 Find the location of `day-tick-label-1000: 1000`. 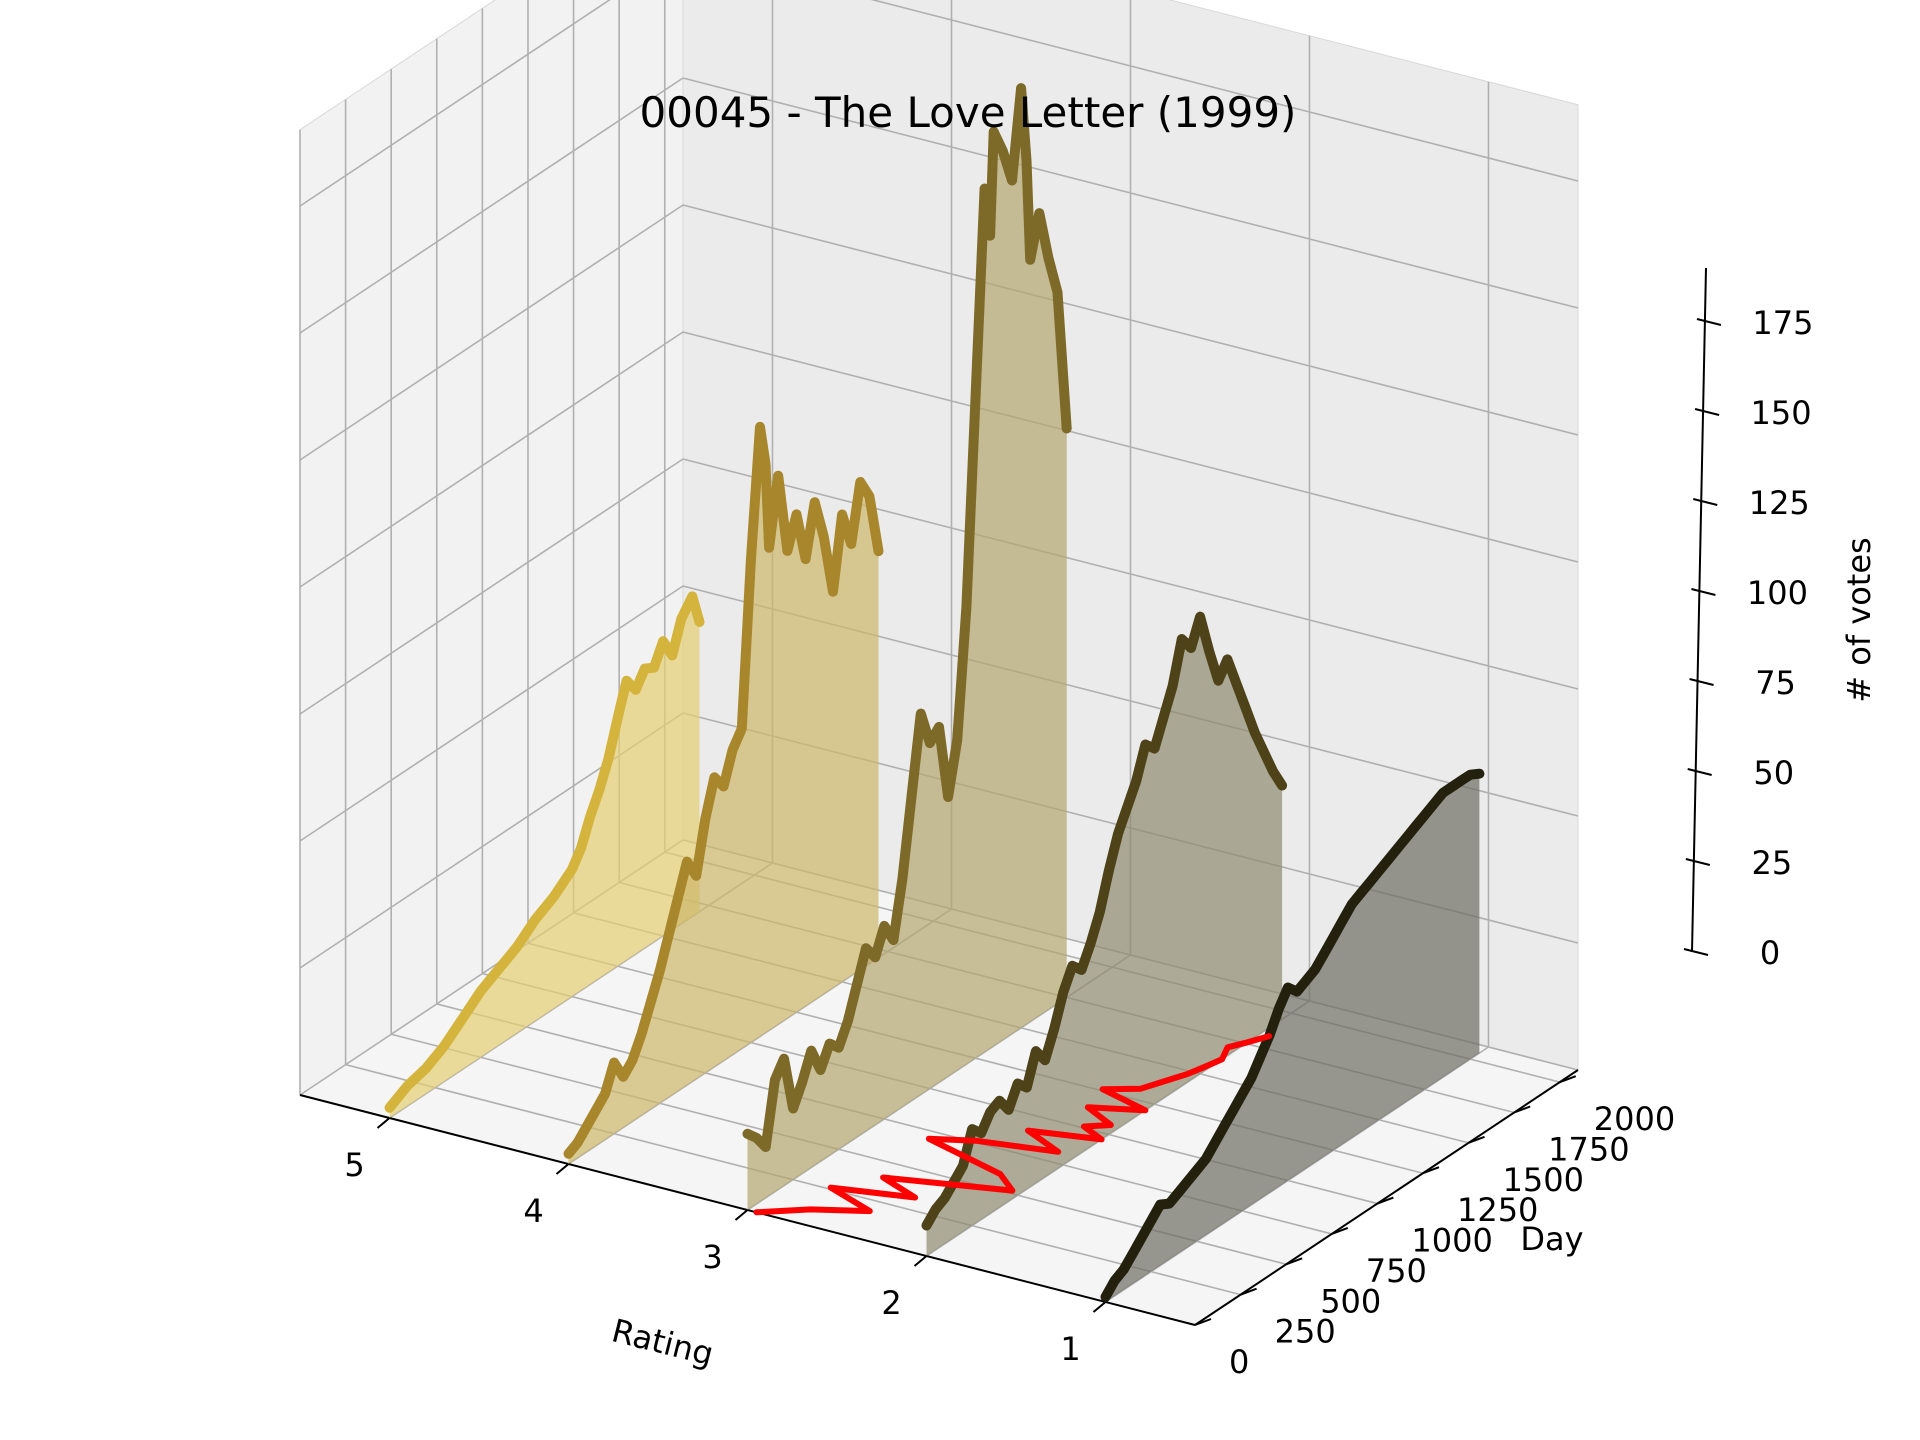

day-tick-label-1000: 1000 is located at coordinates (1451, 1241).